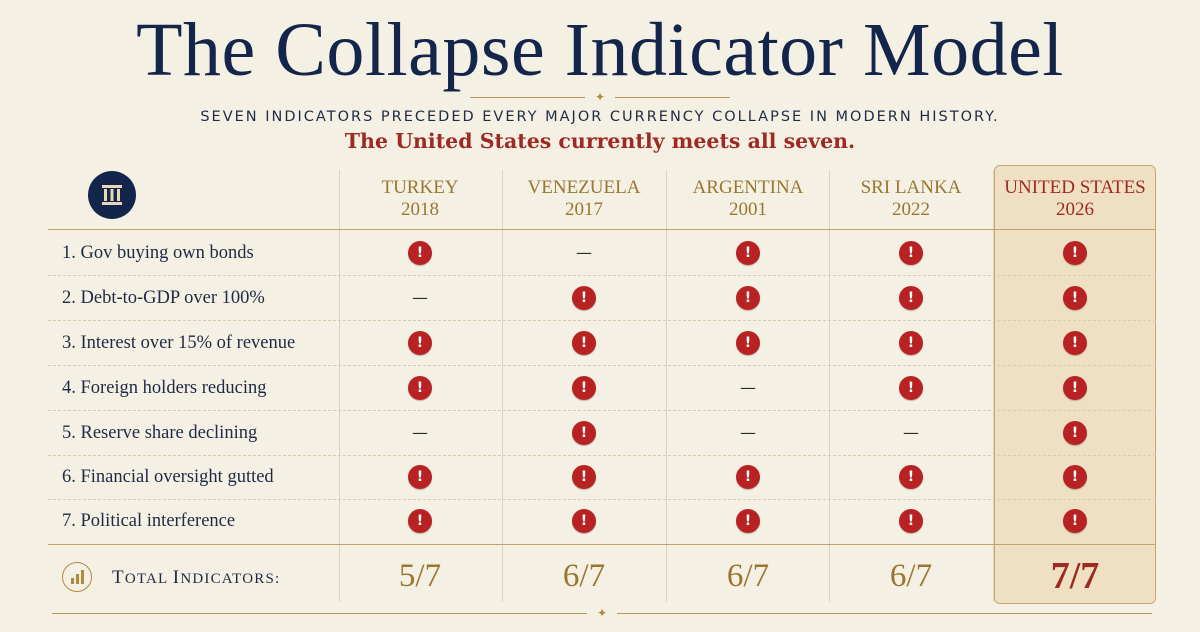 This screenshot has height=632, width=1200. What do you see at coordinates (158, 253) in the screenshot?
I see `indicator-label: 1. Gov buying own bonds` at bounding box center [158, 253].